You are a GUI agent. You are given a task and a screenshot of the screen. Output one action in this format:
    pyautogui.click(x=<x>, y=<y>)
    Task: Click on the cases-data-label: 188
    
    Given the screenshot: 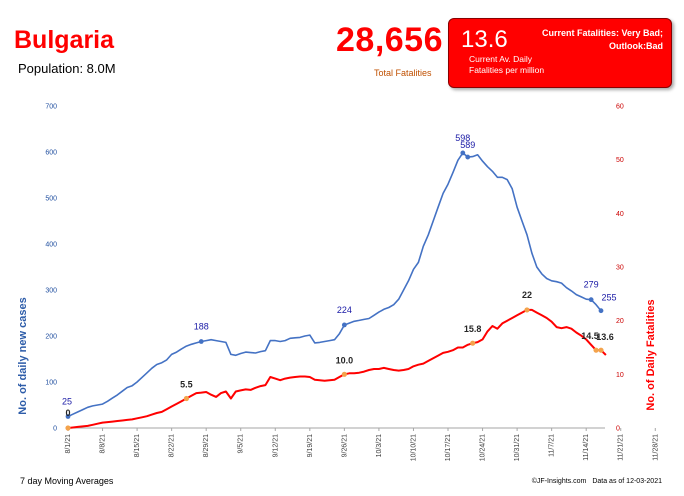 What is the action you would take?
    pyautogui.click(x=201, y=327)
    